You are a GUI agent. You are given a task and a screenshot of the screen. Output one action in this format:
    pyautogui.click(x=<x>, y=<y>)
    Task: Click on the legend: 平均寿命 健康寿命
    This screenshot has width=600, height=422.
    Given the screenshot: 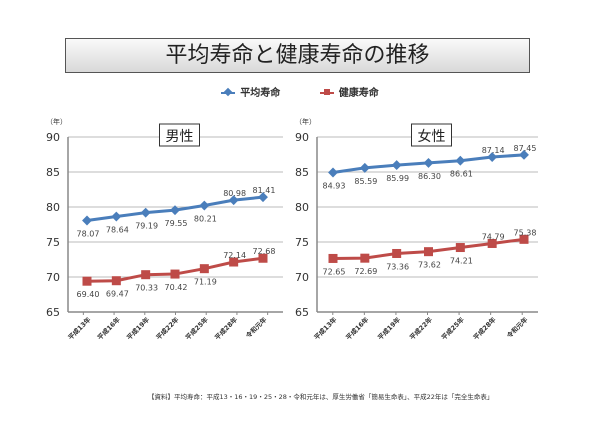 What is the action you would take?
    pyautogui.click(x=300, y=91)
    